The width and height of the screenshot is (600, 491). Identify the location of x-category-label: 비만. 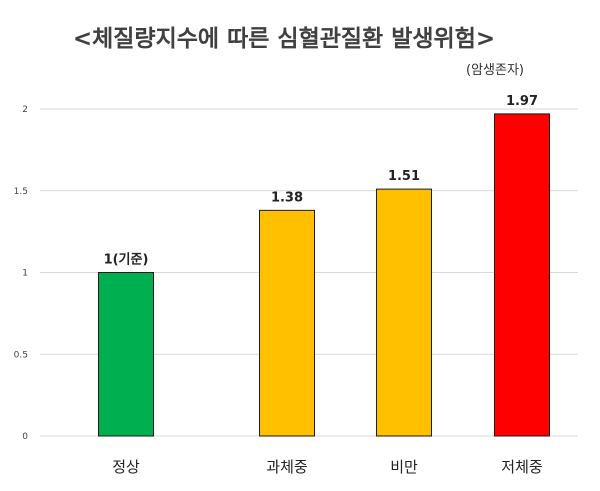
(404, 467).